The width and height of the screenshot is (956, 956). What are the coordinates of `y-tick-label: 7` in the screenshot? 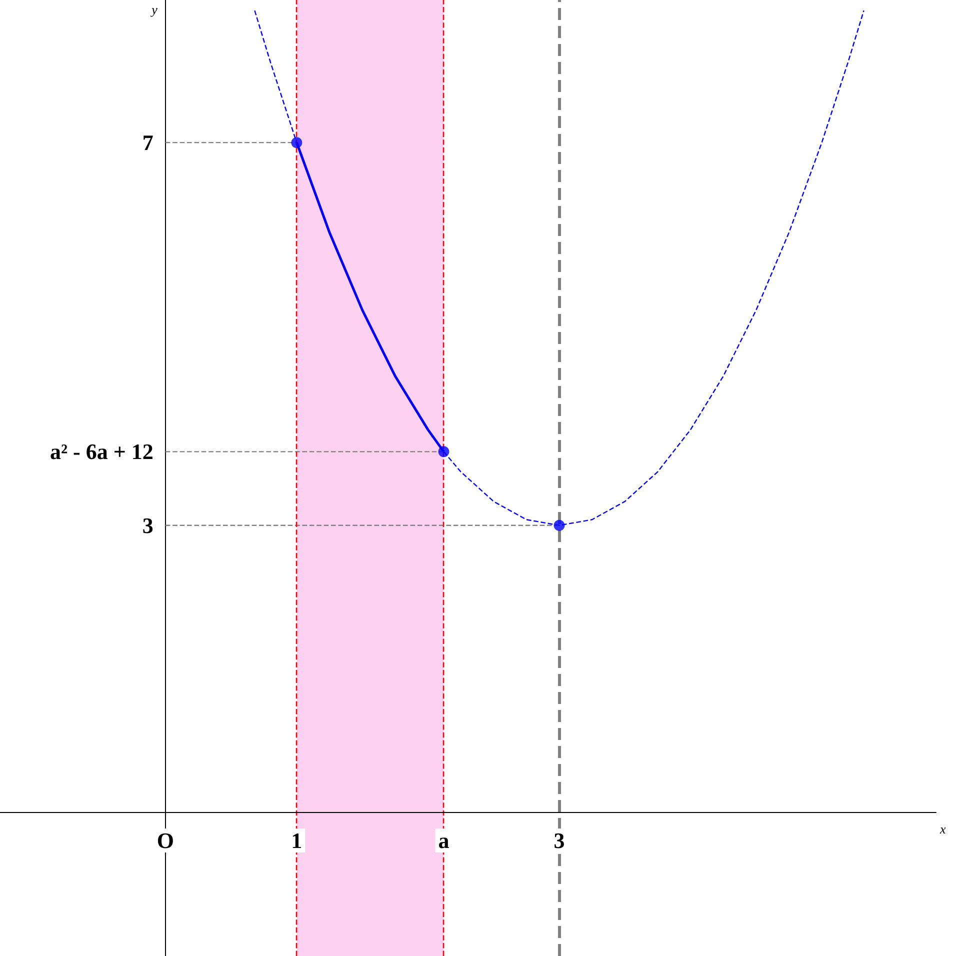 It's located at (148, 143).